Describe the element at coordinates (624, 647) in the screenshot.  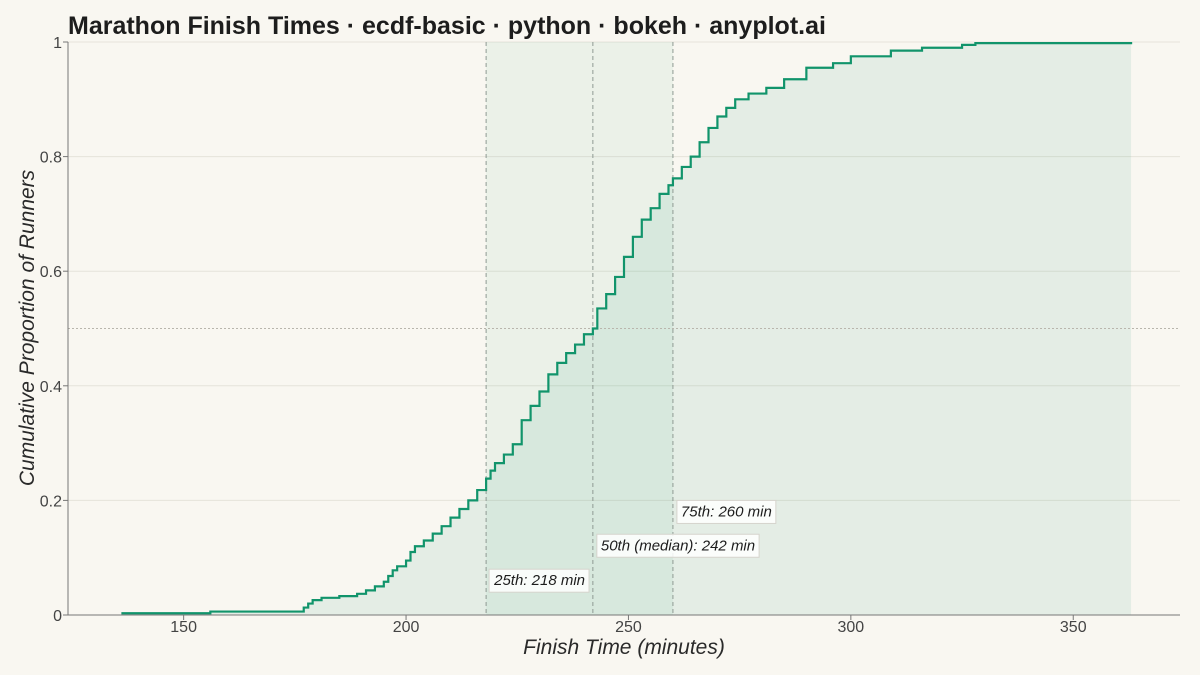
I see `x-axis-label: Finish Time (minutes)` at that location.